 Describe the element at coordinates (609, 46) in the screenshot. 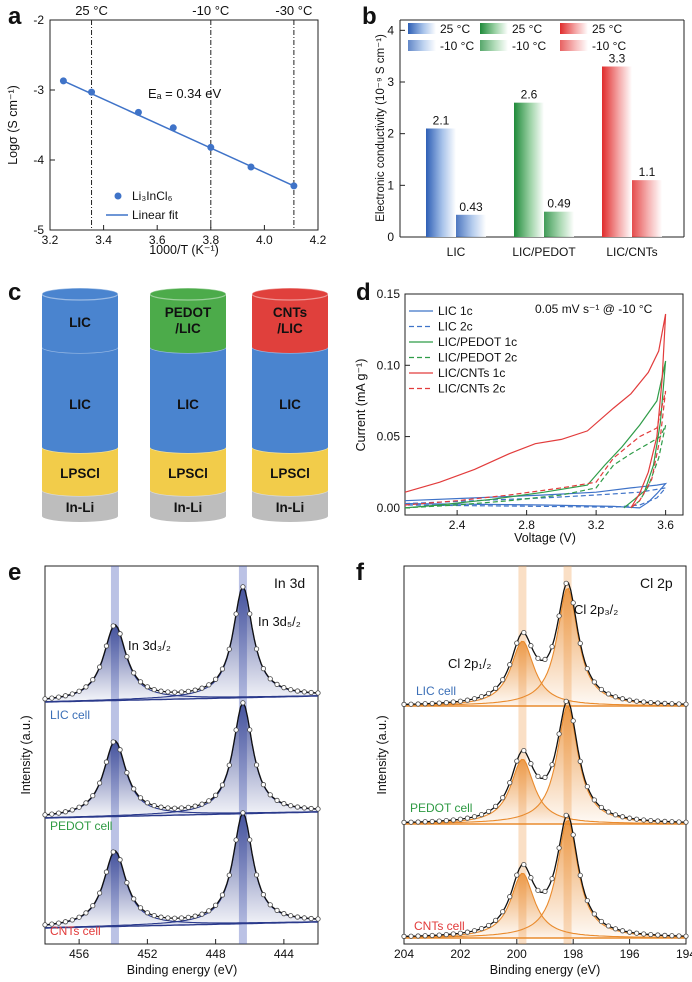

I see `panel-b-legend-red-10: -10 °C` at that location.